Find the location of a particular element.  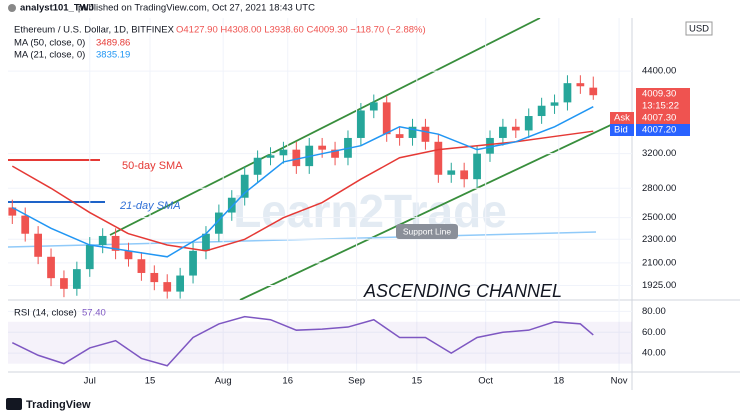

x-tick-label: 16 is located at coordinates (287, 381).